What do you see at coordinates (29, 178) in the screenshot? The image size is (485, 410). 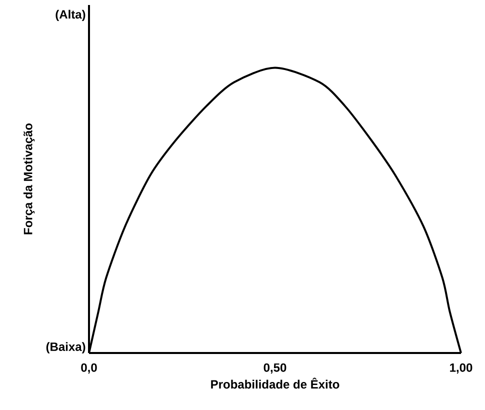 I see `y-axis-title: Força da Motivação` at bounding box center [29, 178].